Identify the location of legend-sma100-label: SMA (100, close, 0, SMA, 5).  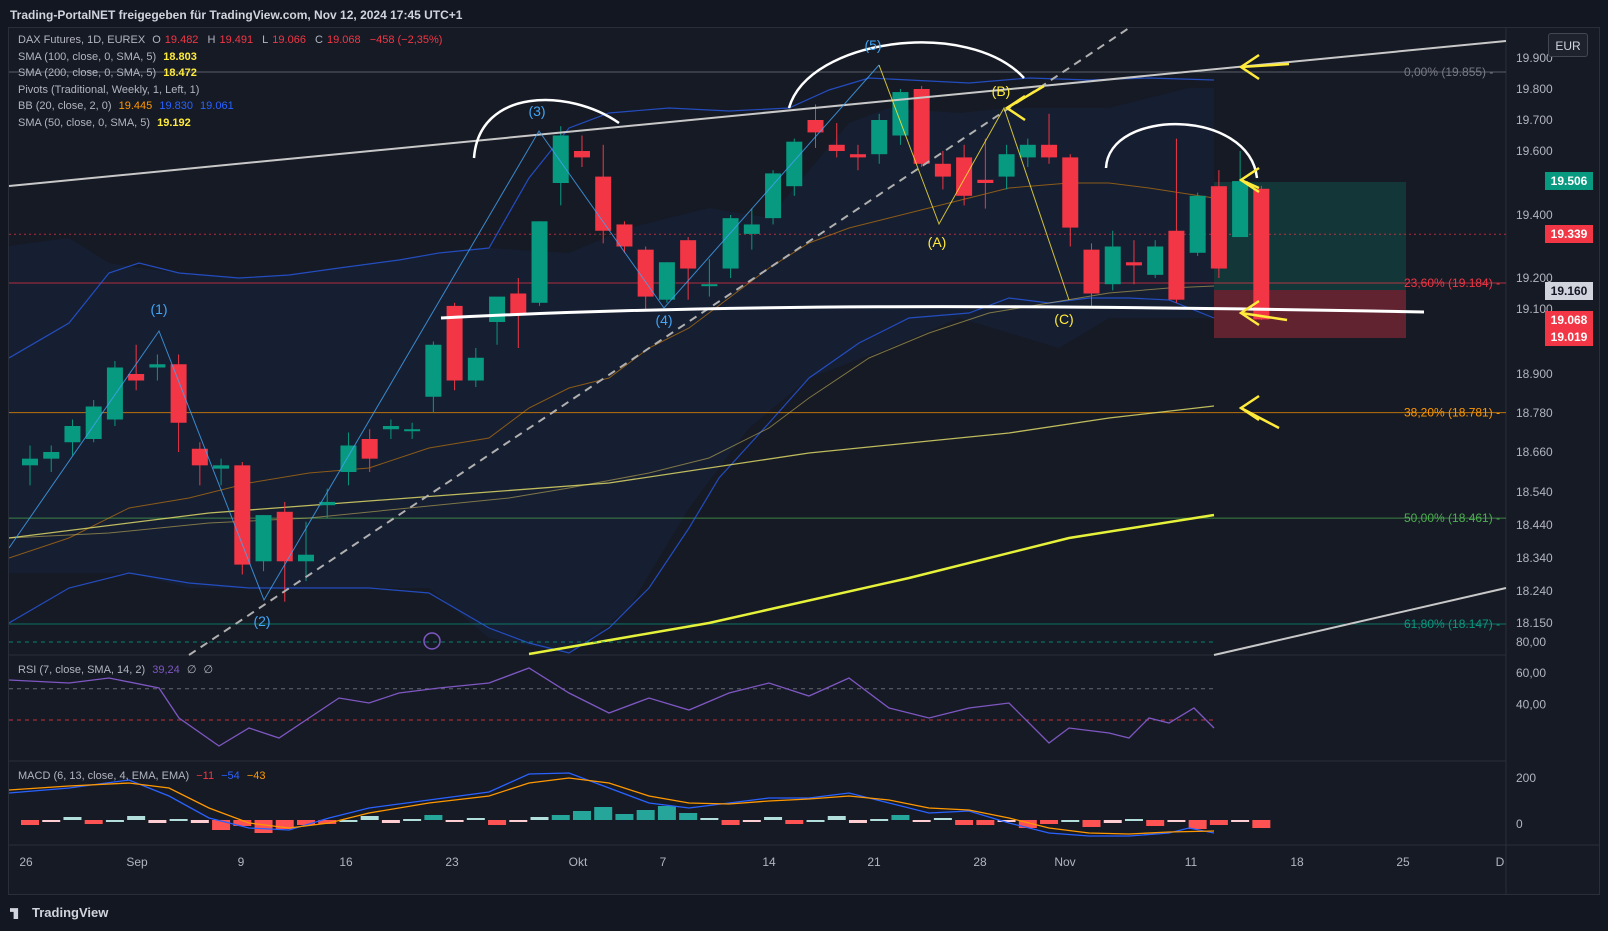
(87, 57).